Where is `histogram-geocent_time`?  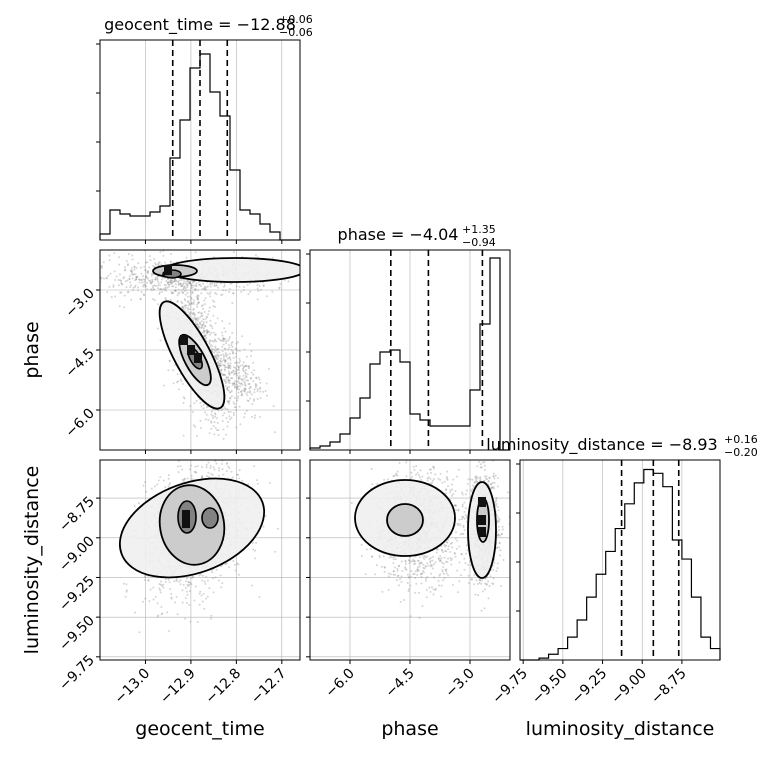 histogram-geocent_time is located at coordinates (199, 147).